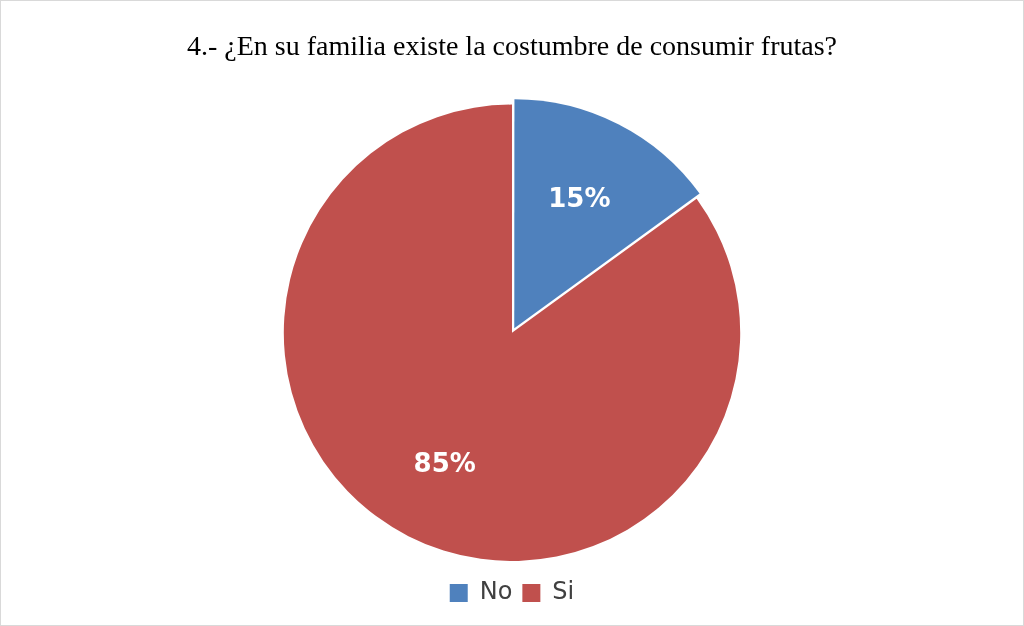 The height and width of the screenshot is (626, 1024). What do you see at coordinates (512, 46) in the screenshot?
I see `chart-title: 4.- ¿En su familia existe la costumbre de consumir frutas?` at bounding box center [512, 46].